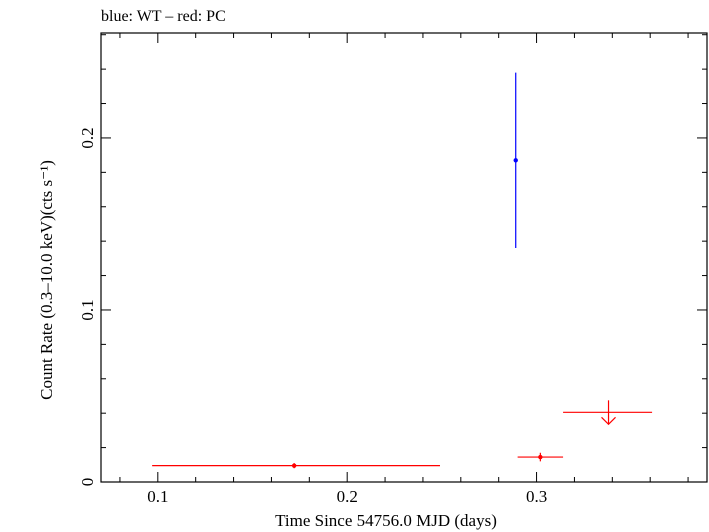 Image resolution: width=709 pixels, height=532 pixels. Describe the element at coordinates (87, 309) in the screenshot. I see `y-tick-label: 0.1` at that location.